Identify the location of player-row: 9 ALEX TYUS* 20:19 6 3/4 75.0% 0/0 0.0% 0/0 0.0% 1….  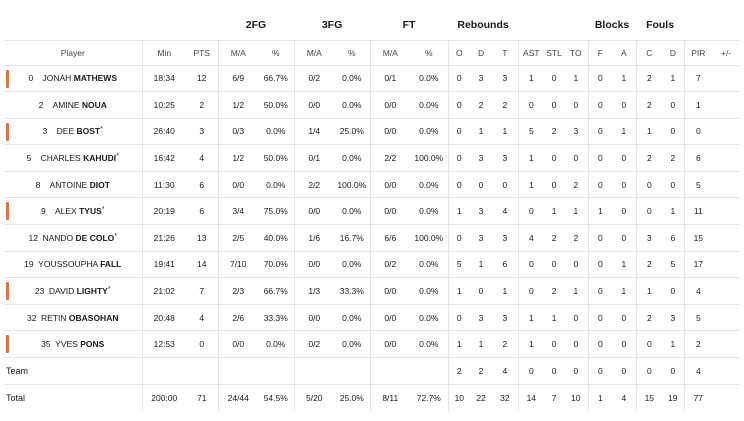
(372, 211).